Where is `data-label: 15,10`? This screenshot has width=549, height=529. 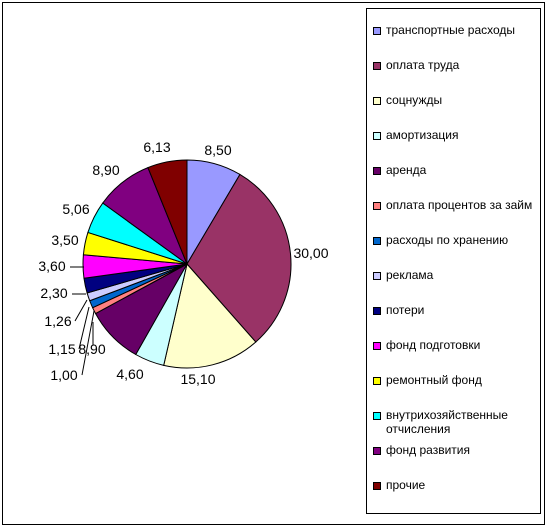
data-label: 15,10 is located at coordinates (197, 379).